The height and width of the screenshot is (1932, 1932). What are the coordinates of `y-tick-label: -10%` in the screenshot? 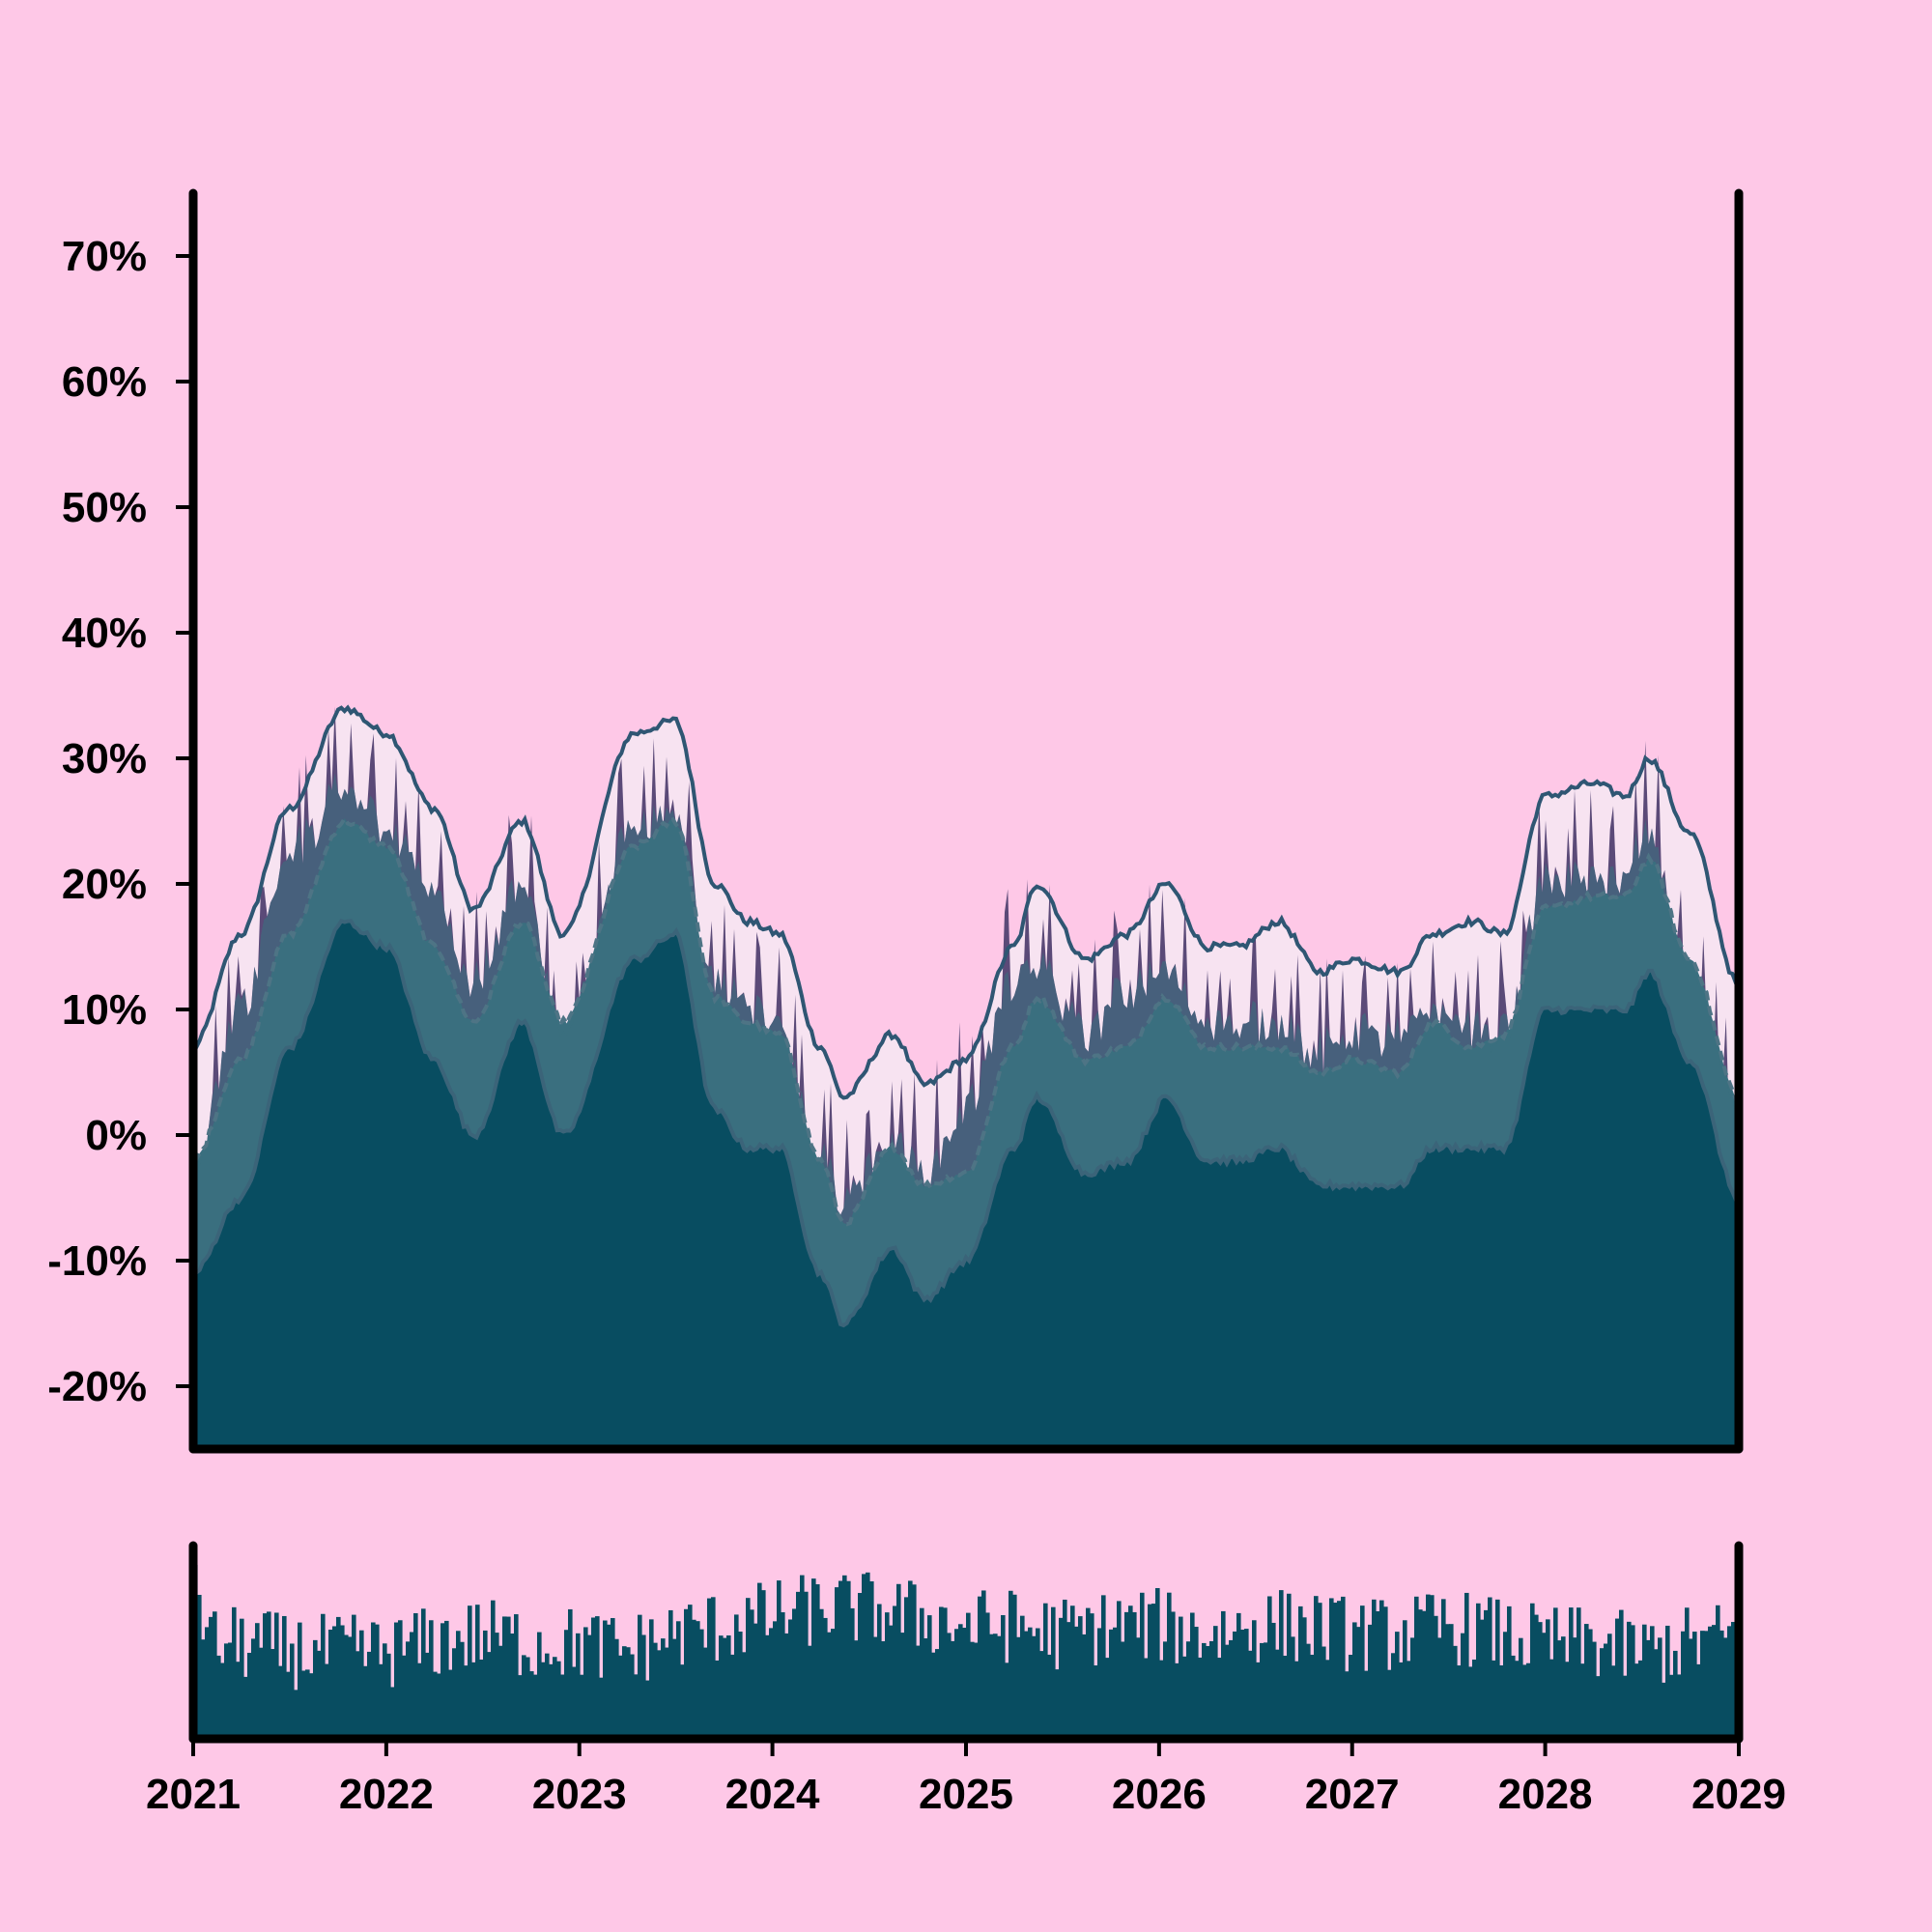 It's located at (97, 1261).